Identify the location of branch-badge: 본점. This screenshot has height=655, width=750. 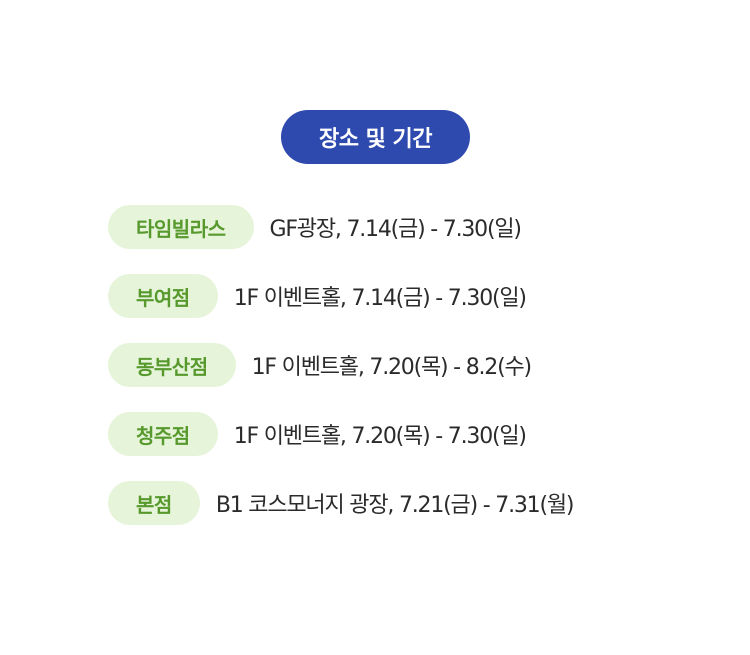
(154, 503).